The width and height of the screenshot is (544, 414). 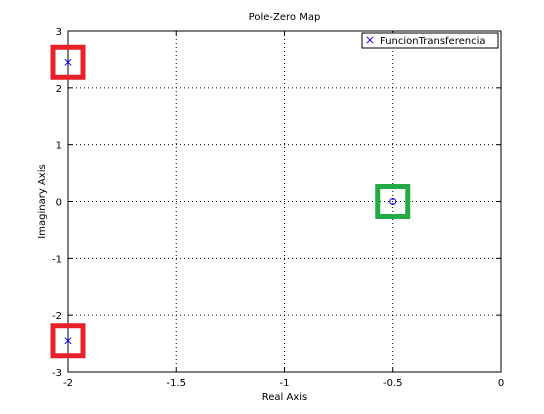 I want to click on pole-highlight-lower, so click(x=68, y=341).